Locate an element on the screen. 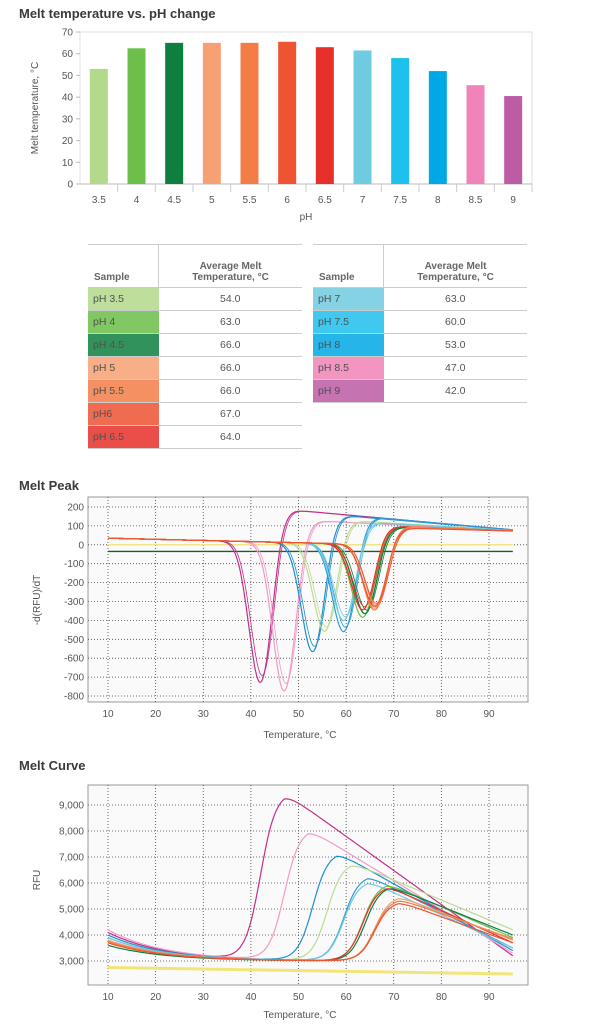 This screenshot has height=1024, width=610. sample-cell: pH 8.5 is located at coordinates (348, 368).